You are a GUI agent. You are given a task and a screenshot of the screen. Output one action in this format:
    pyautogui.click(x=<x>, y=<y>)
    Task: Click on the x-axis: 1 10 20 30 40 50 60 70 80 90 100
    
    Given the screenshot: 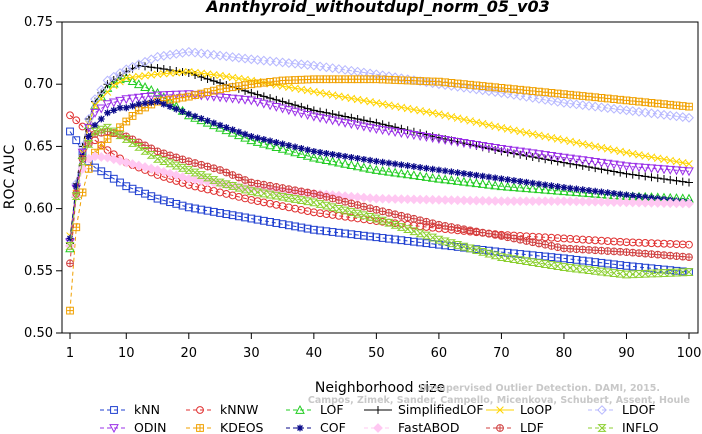 What is the action you would take?
    pyautogui.click(x=383, y=347)
    